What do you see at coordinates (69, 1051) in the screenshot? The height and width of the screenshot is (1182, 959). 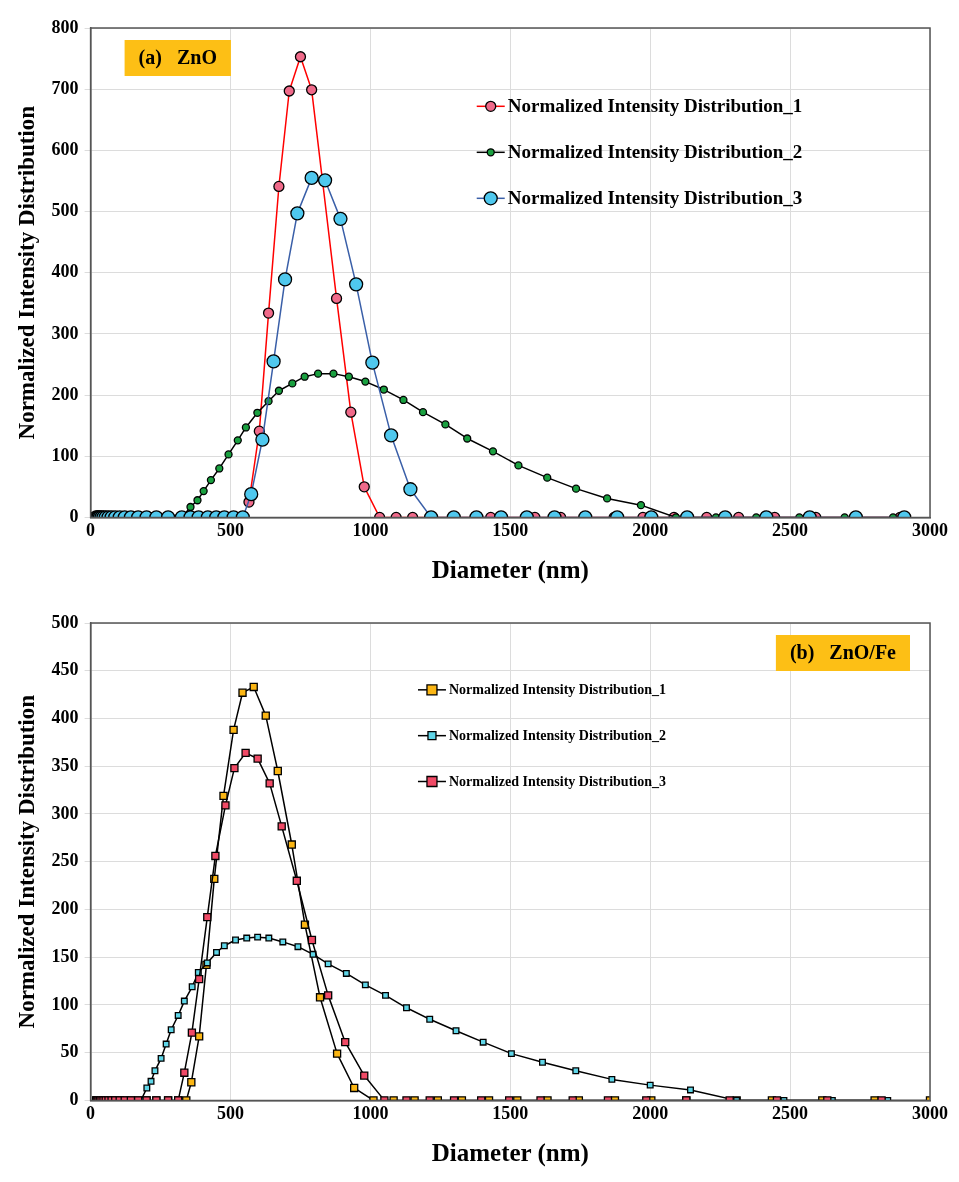 I see `y-tick-label: 50` at bounding box center [69, 1051].